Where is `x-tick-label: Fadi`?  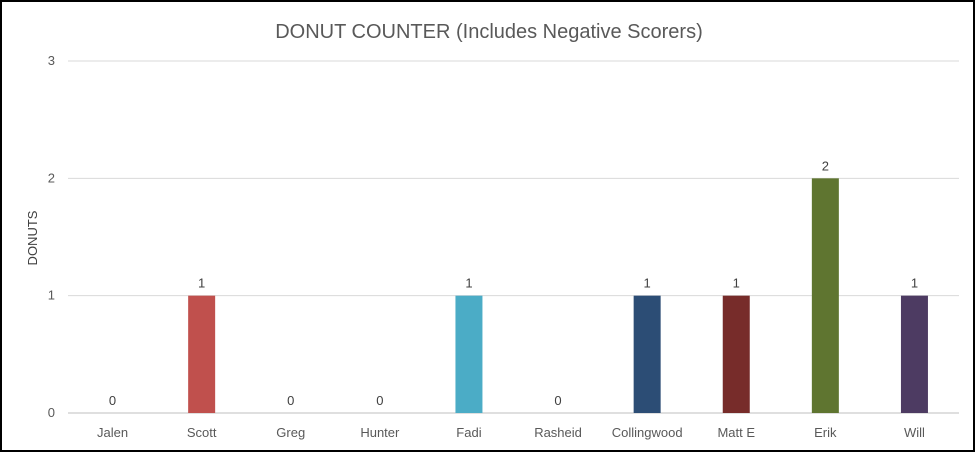 x-tick-label: Fadi is located at coordinates (468, 432).